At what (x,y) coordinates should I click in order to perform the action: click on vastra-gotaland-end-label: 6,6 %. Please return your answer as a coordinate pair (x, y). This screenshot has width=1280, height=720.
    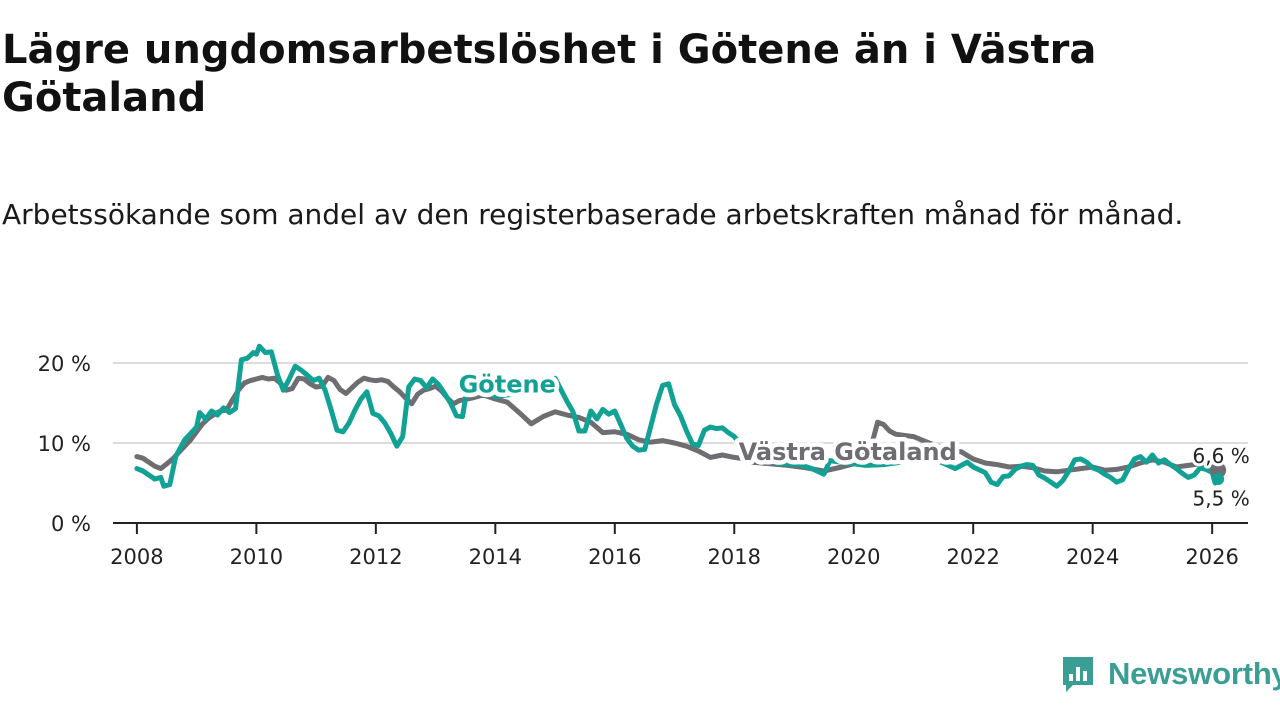
    Looking at the image, I should click on (1221, 456).